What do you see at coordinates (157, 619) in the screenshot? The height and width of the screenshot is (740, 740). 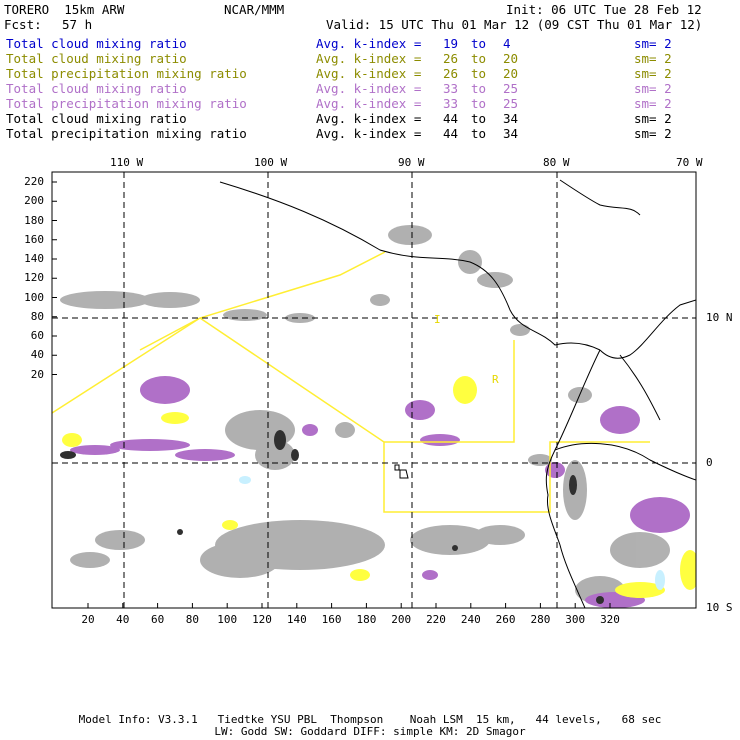 I see `x-tick-label: 60` at bounding box center [157, 619].